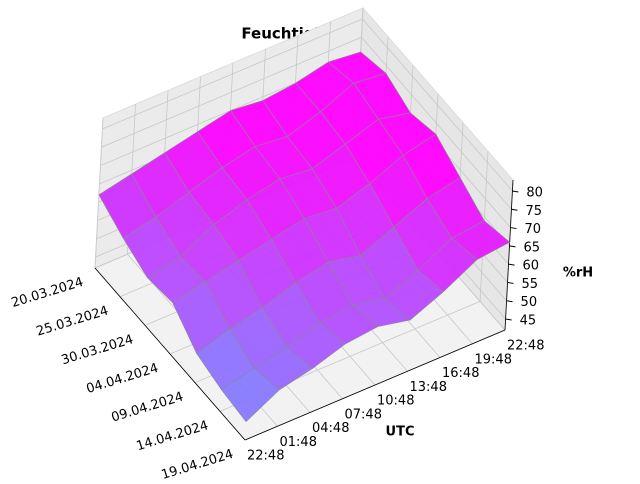 This screenshot has height=484, width=640. What do you see at coordinates (99, 193) in the screenshot?
I see `wall-grid-line` at bounding box center [99, 193].